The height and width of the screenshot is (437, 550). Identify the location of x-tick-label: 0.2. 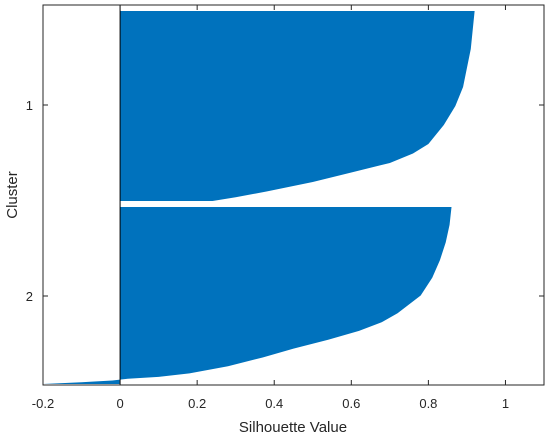
(197, 403).